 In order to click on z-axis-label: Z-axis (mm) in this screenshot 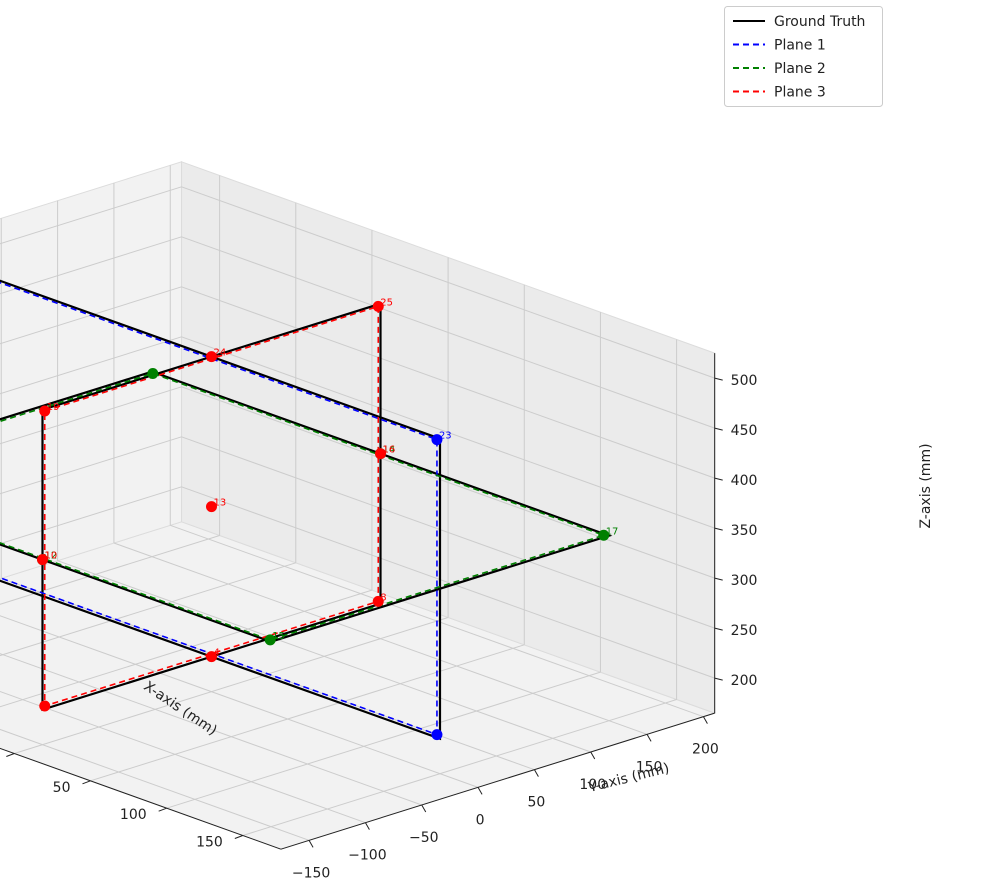, I will do `click(926, 485)`.